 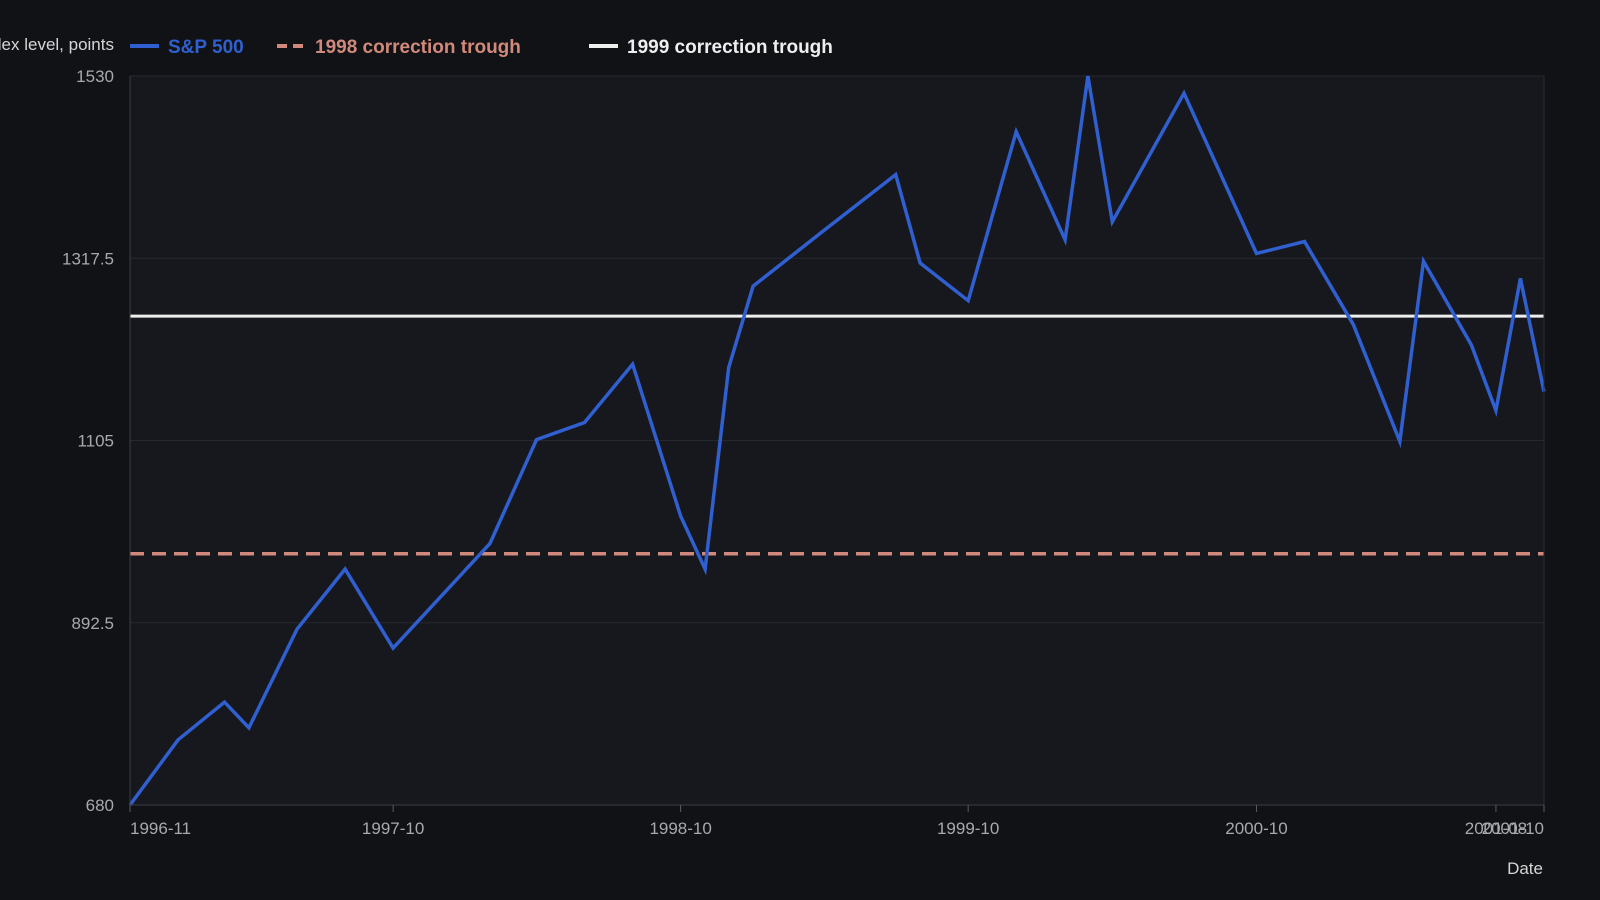 What do you see at coordinates (160, 828) in the screenshot?
I see `x-tick-label: 1996-11` at bounding box center [160, 828].